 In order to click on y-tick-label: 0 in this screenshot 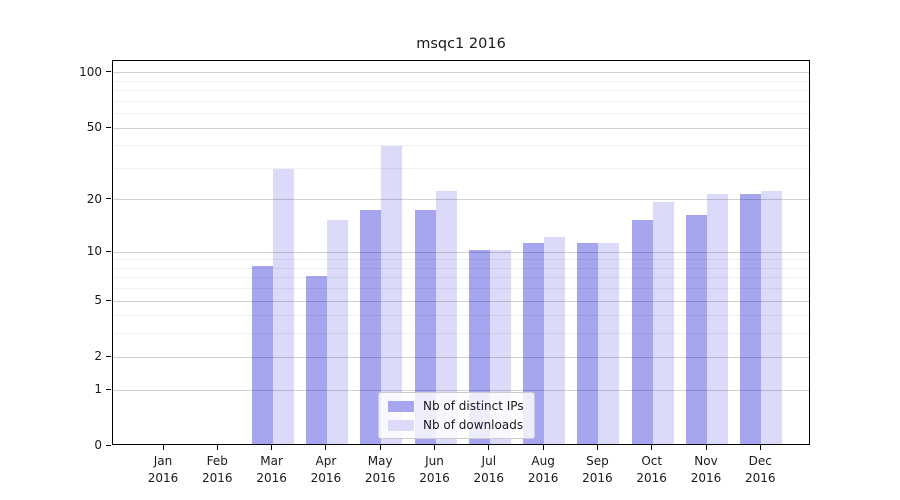, I will do `click(98, 445)`.